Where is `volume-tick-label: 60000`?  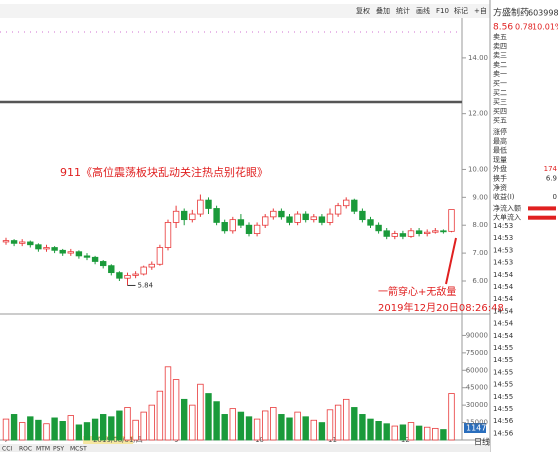 volume-tick-label: 60000 is located at coordinates (477, 370).